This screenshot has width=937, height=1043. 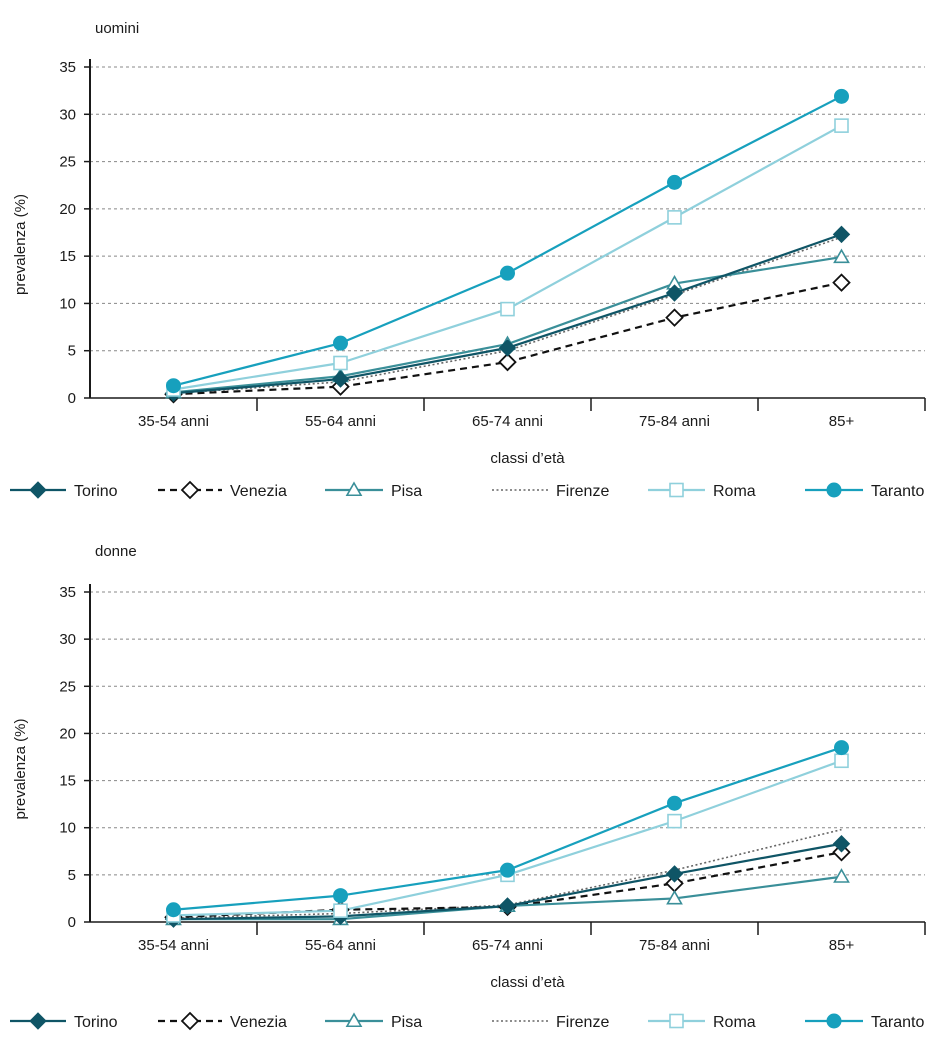 What do you see at coordinates (117, 28) in the screenshot?
I see `panel-title: uomini` at bounding box center [117, 28].